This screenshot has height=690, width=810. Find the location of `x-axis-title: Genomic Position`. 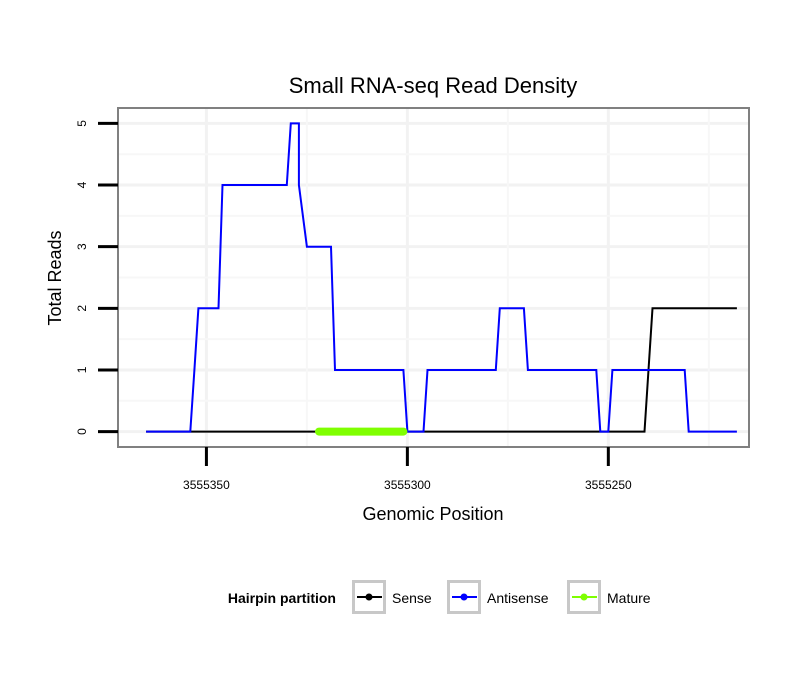

x-axis-title: Genomic Position is located at coordinates (432, 514).